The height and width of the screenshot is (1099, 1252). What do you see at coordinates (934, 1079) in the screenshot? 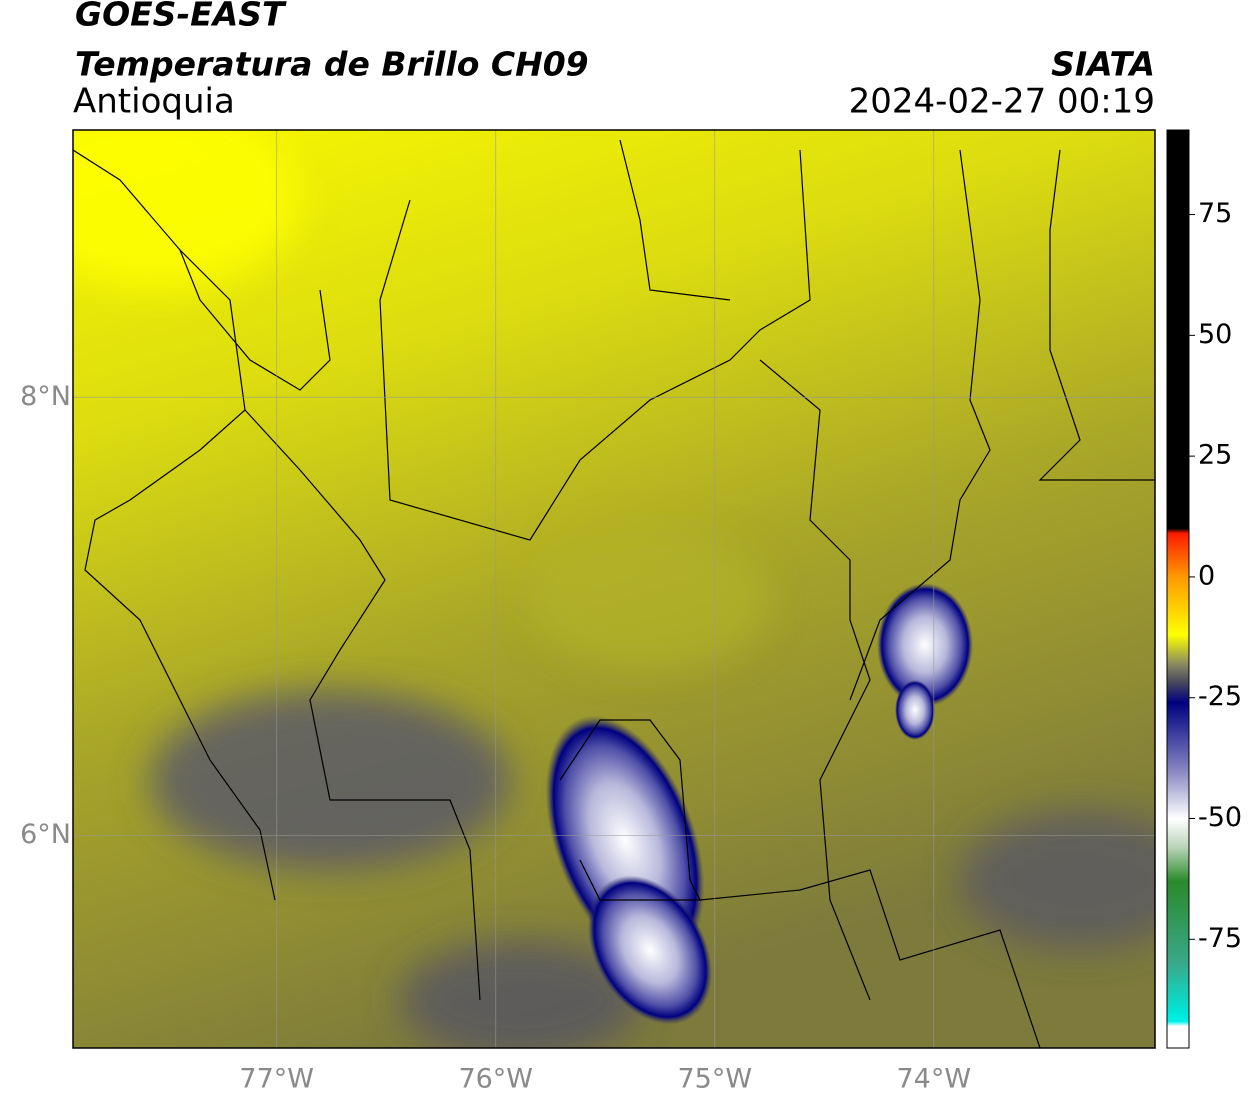
I see `x-tick-label: 74°W` at bounding box center [934, 1079].